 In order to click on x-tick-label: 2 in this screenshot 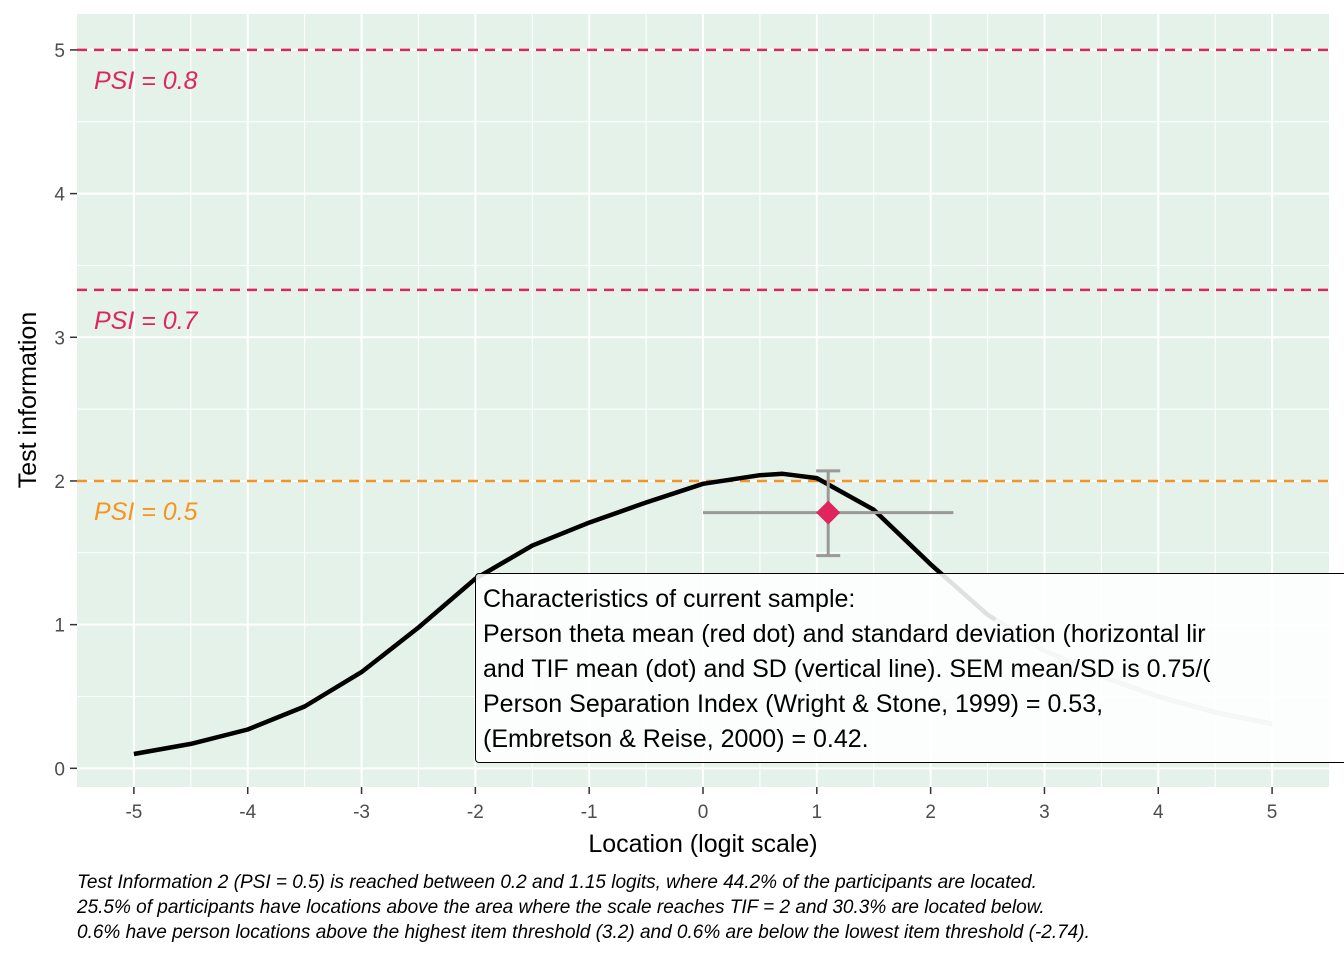, I will do `click(930, 812)`.